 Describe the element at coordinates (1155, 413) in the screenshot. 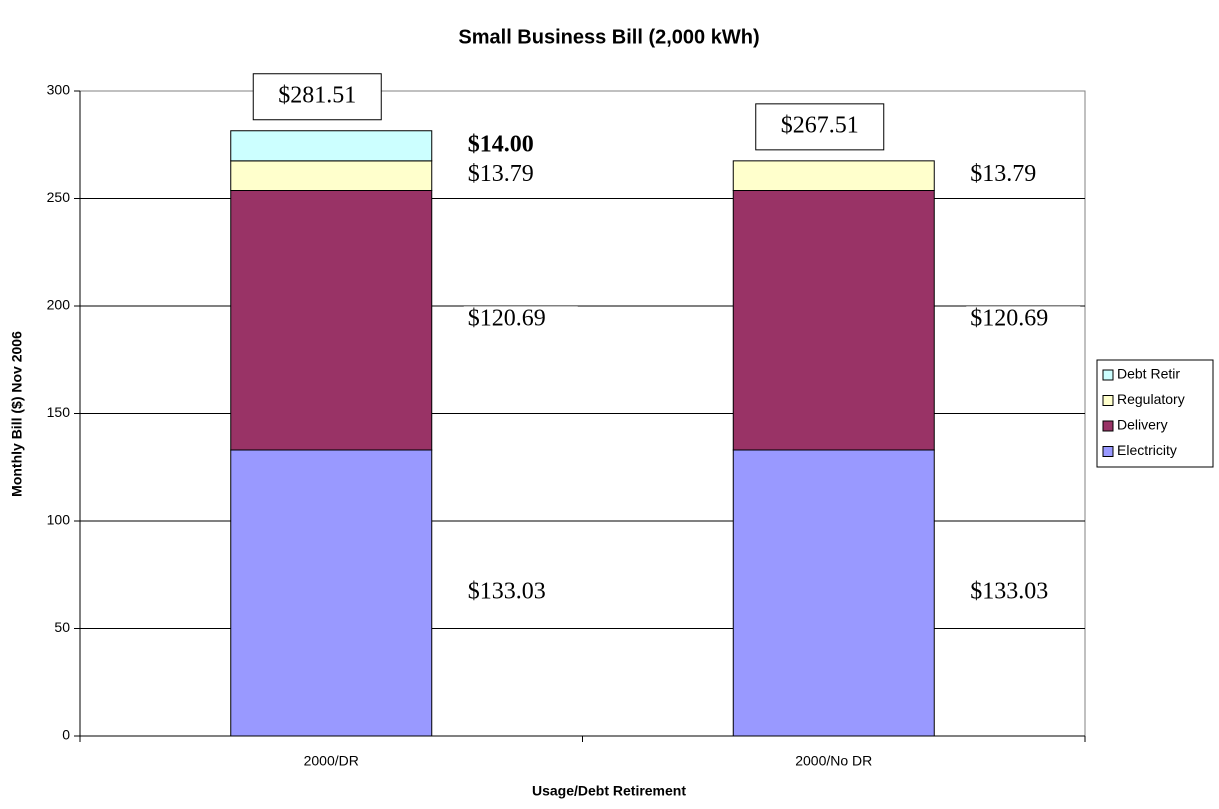

I see `legend-box` at that location.